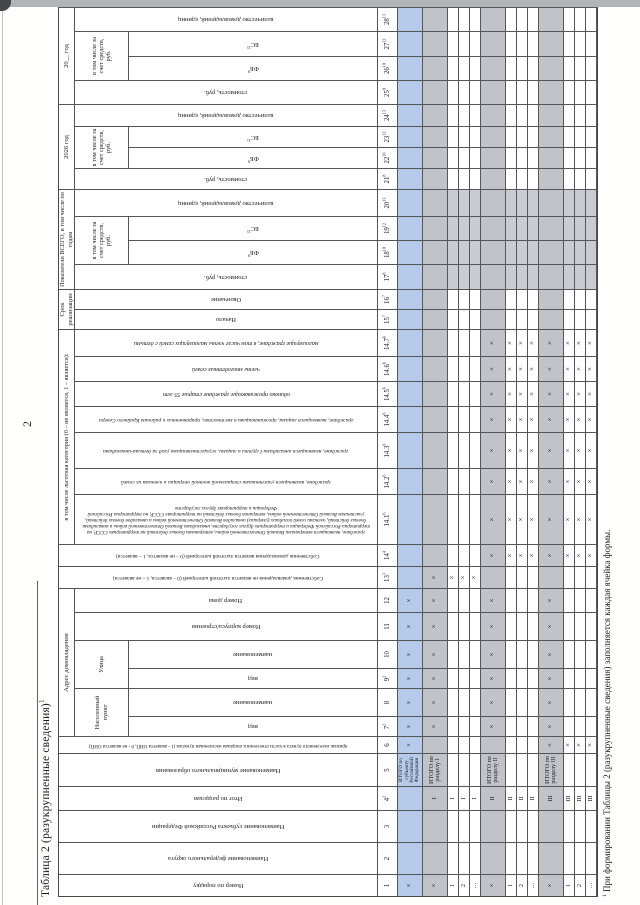 Image resolution: width=640 pixels, height=905 pixels. What do you see at coordinates (388, 157) in the screenshot?
I see `column-number-cell: 2210` at bounding box center [388, 157].